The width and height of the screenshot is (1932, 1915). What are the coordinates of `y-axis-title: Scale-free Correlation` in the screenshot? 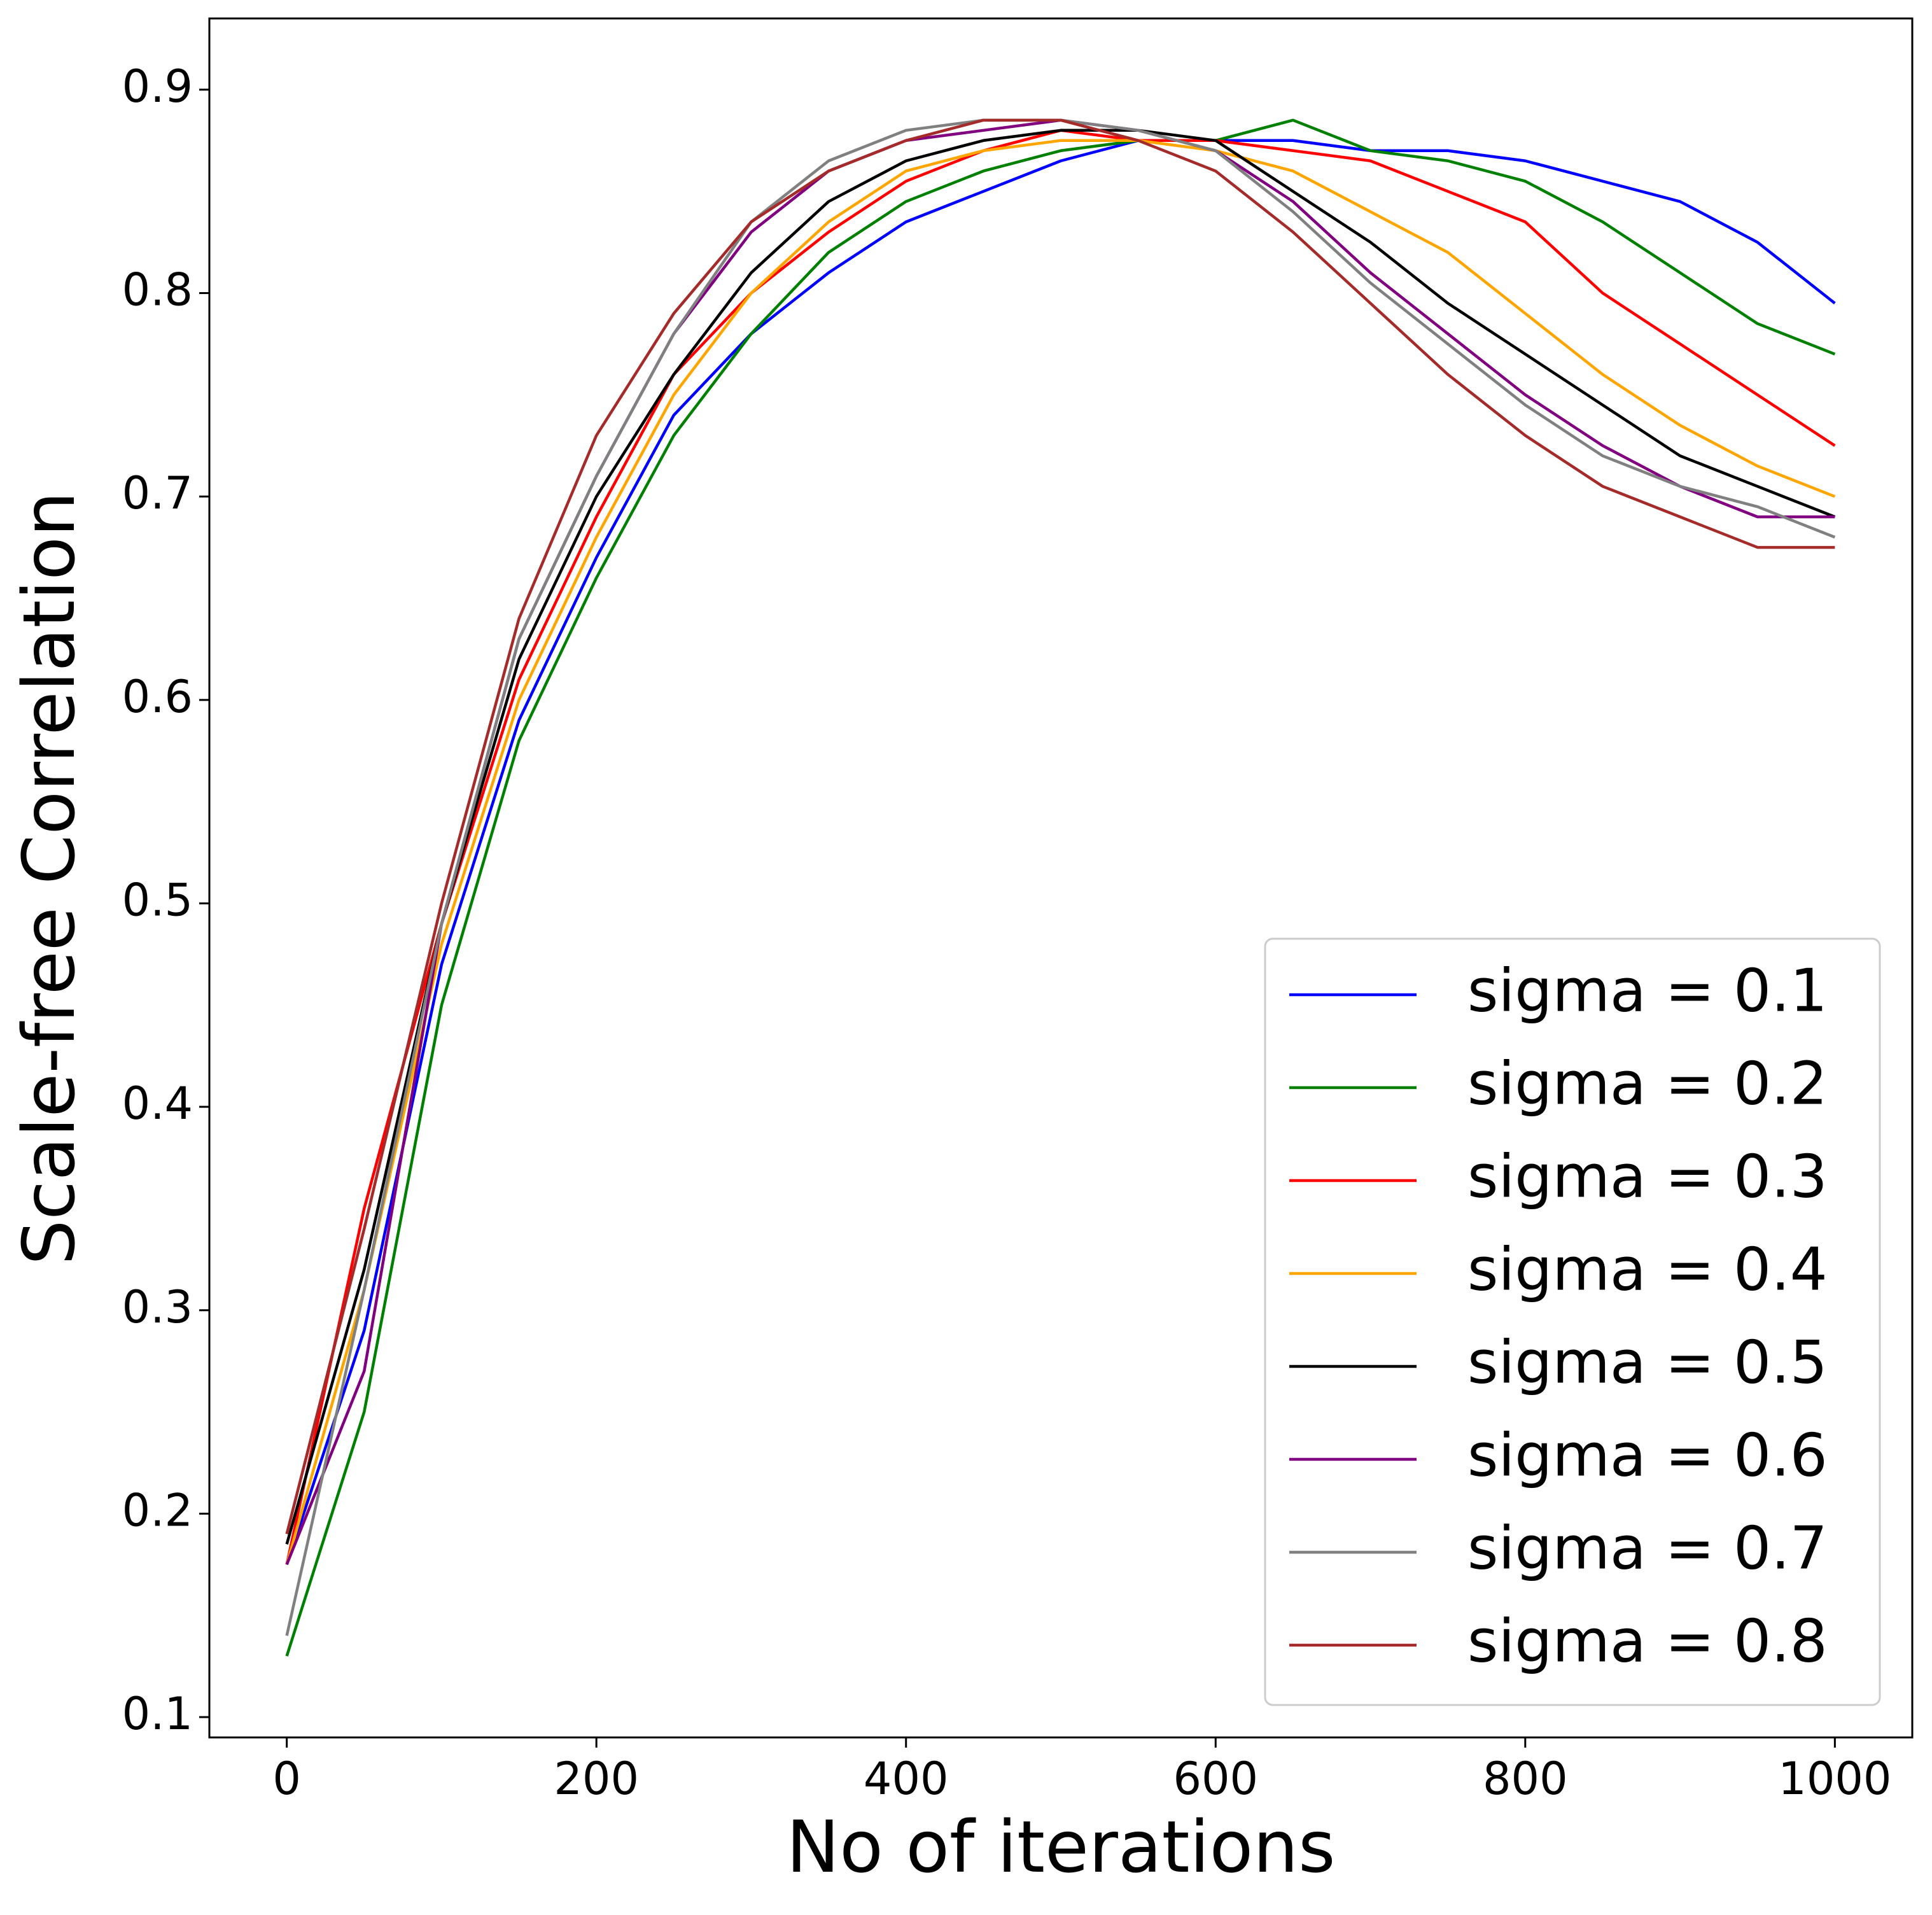 It's located at (49, 878).